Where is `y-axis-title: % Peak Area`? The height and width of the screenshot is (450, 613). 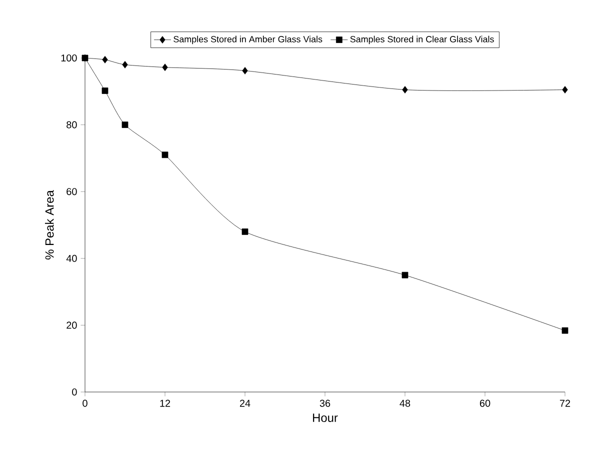 y-axis-title: % Peak Area is located at coordinates (49, 225).